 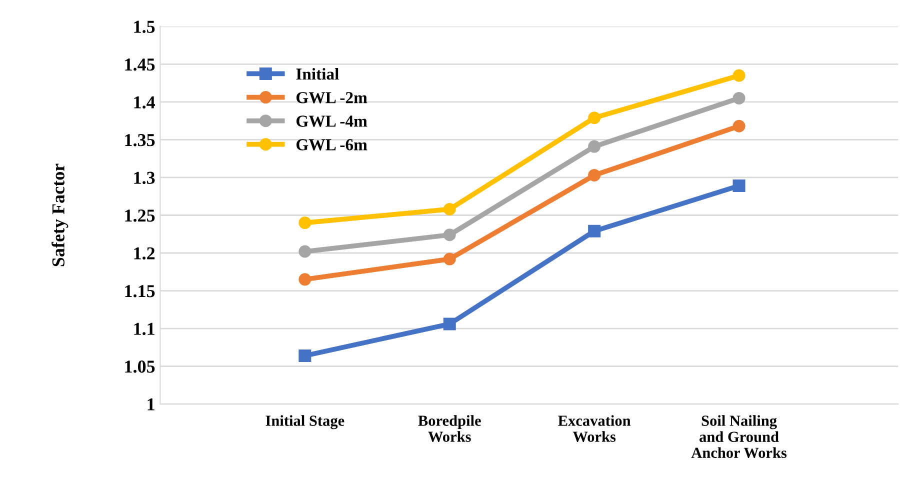 I want to click on legend-label: GWL -4m, so click(x=332, y=121).